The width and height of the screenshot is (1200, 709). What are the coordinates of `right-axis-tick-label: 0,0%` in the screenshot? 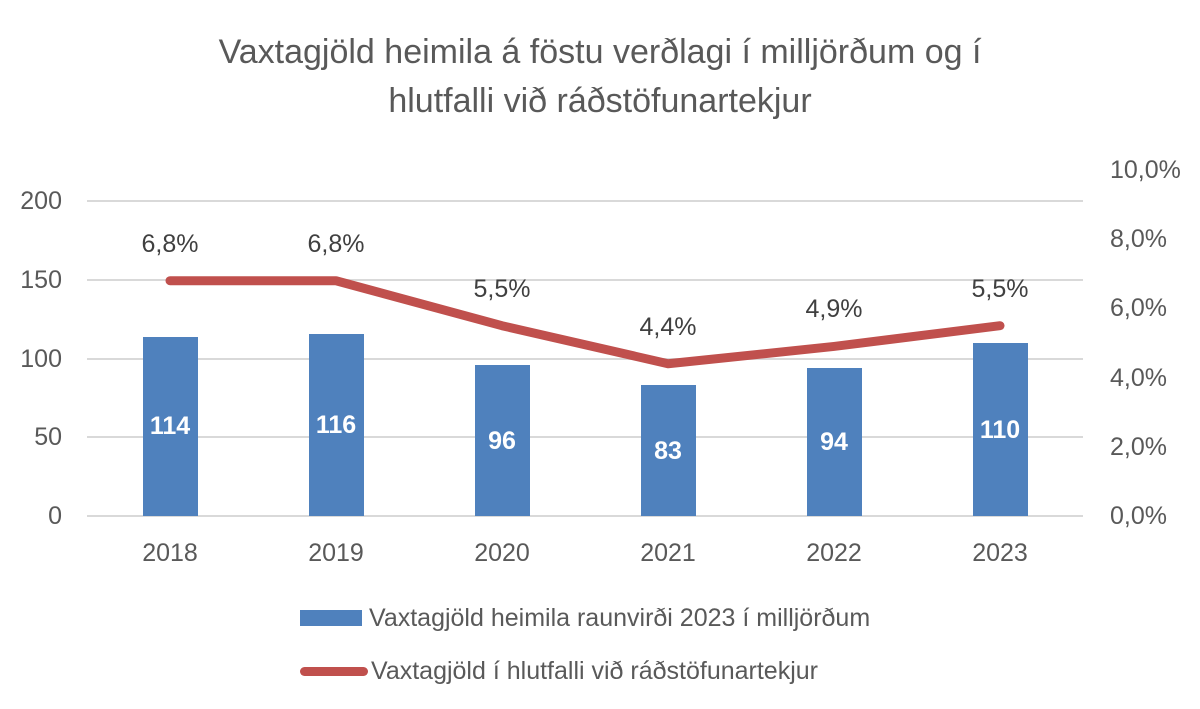 It's located at (1138, 516).